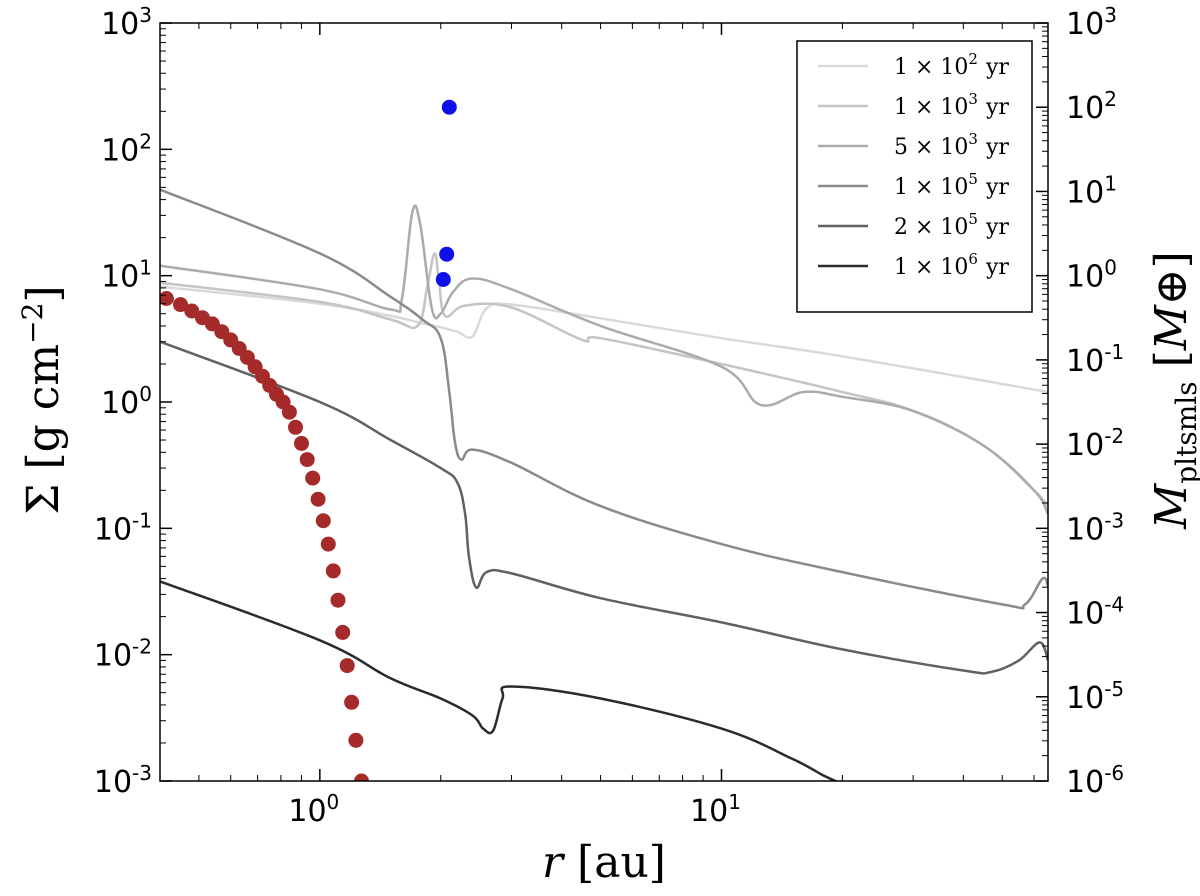  What do you see at coordinates (123, 780) in the screenshot?
I see `left-y-tick-label: 10⁻³` at bounding box center [123, 780].